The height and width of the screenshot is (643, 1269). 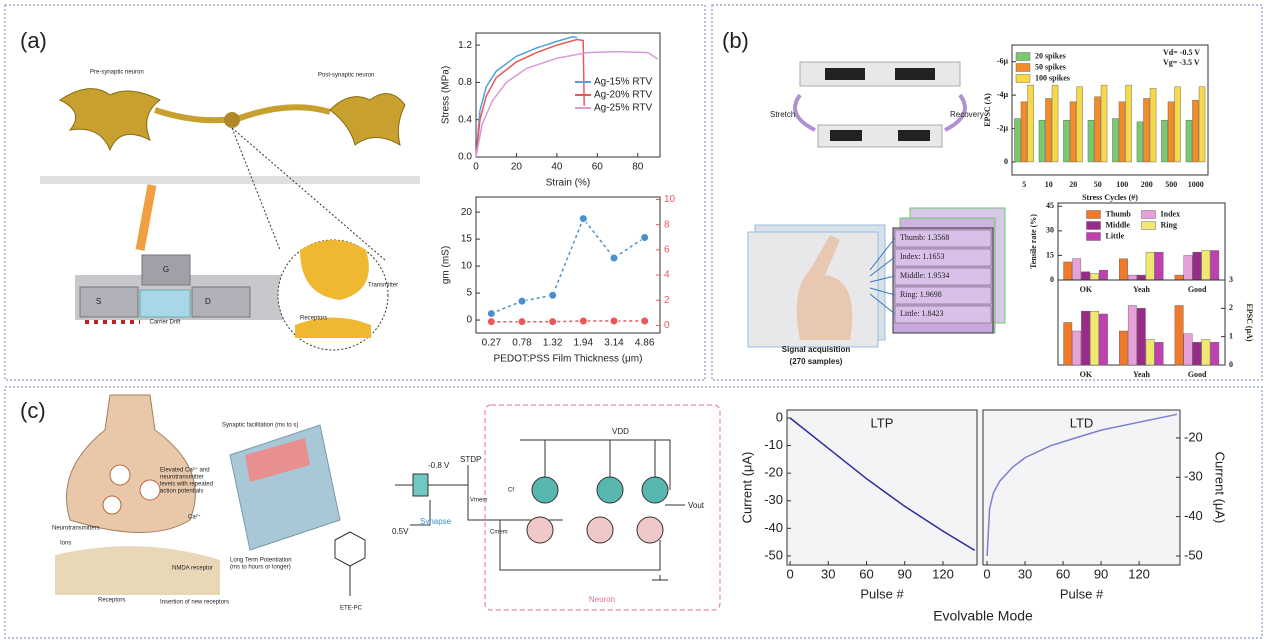 What do you see at coordinates (943, 573) in the screenshot?
I see `x-tick-label: 120` at bounding box center [943, 573].